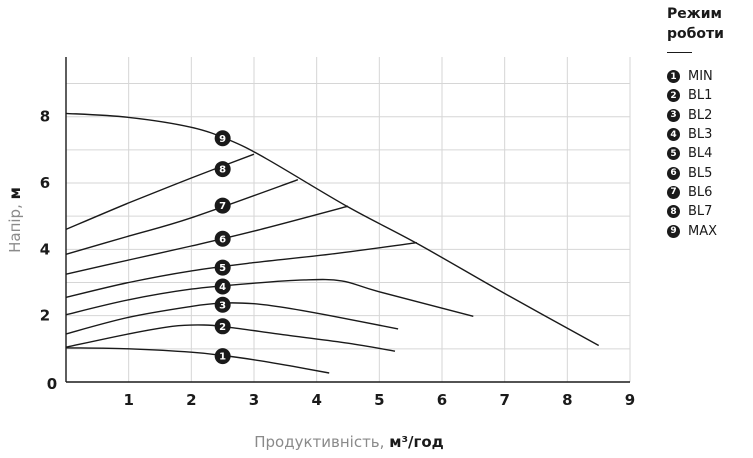 This screenshot has height=458, width=753. Describe the element at coordinates (700, 154) in the screenshot. I see `legend-label: BL4` at that location.